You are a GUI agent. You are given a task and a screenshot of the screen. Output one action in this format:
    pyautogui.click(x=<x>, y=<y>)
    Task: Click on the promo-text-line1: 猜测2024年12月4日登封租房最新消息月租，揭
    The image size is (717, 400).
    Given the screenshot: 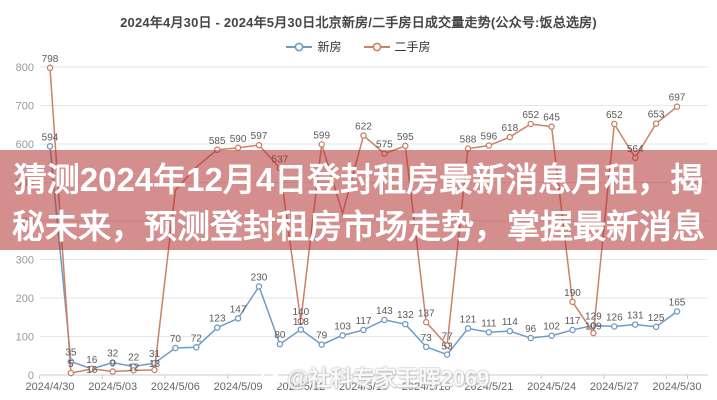 What is the action you would take?
    pyautogui.click(x=358, y=179)
    